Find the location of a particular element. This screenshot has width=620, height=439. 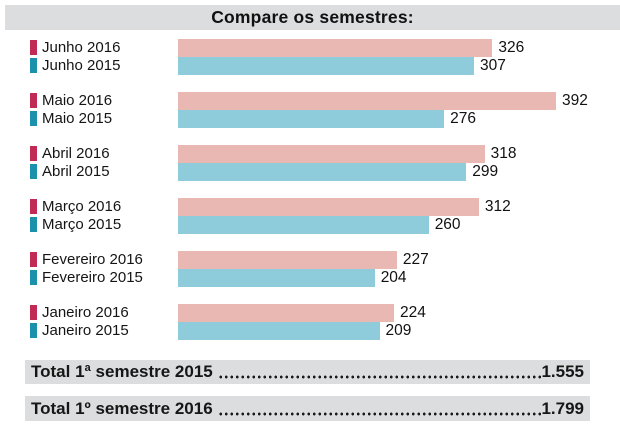

chart-title-bar: Compare os semestres: is located at coordinates (312, 17).